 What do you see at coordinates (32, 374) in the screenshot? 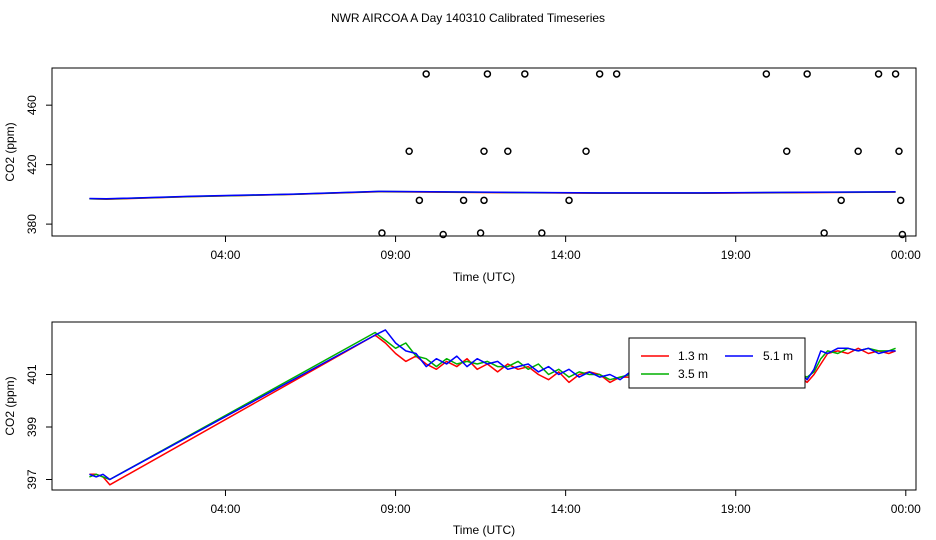
I see `y-tick-label: 401` at bounding box center [32, 374].